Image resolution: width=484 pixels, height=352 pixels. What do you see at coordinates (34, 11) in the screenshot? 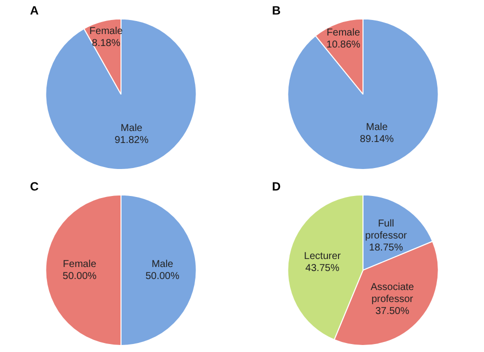
I see `chart-title: A` at bounding box center [34, 11].